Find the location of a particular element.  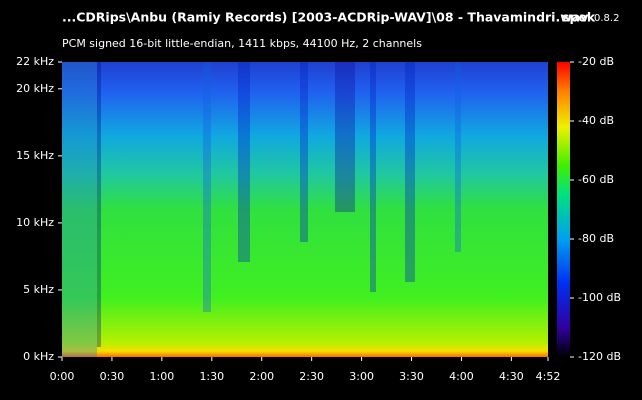

x-tick-label: 0:00 is located at coordinates (62, 376).